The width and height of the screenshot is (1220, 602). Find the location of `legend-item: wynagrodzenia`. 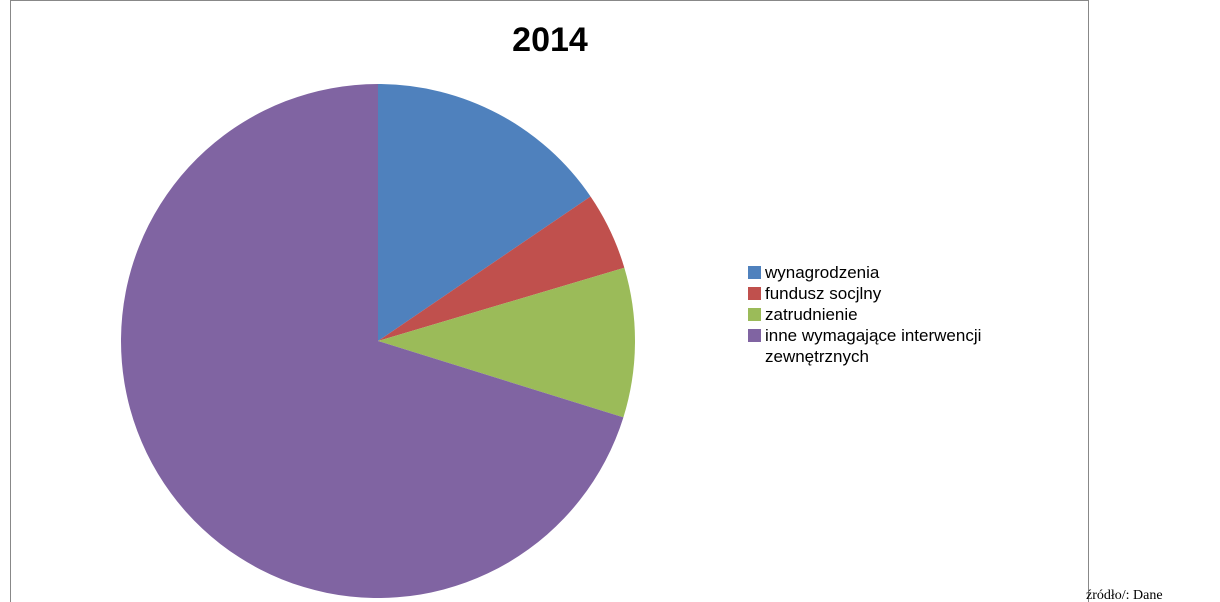

legend-item: wynagrodzenia is located at coordinates (918, 272).